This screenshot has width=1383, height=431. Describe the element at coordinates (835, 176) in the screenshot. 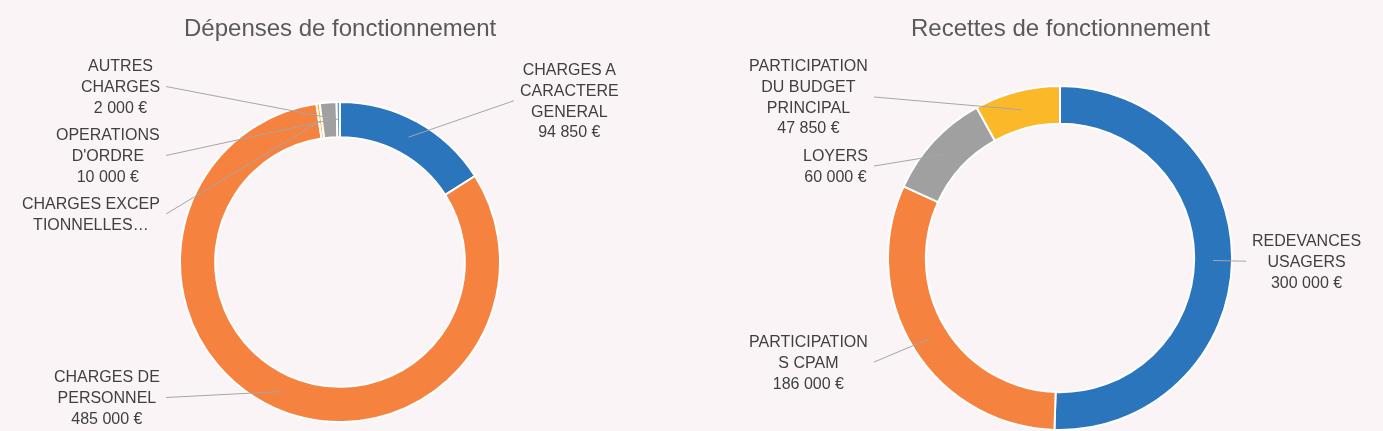

I see `data-label: 60 000 €` at that location.